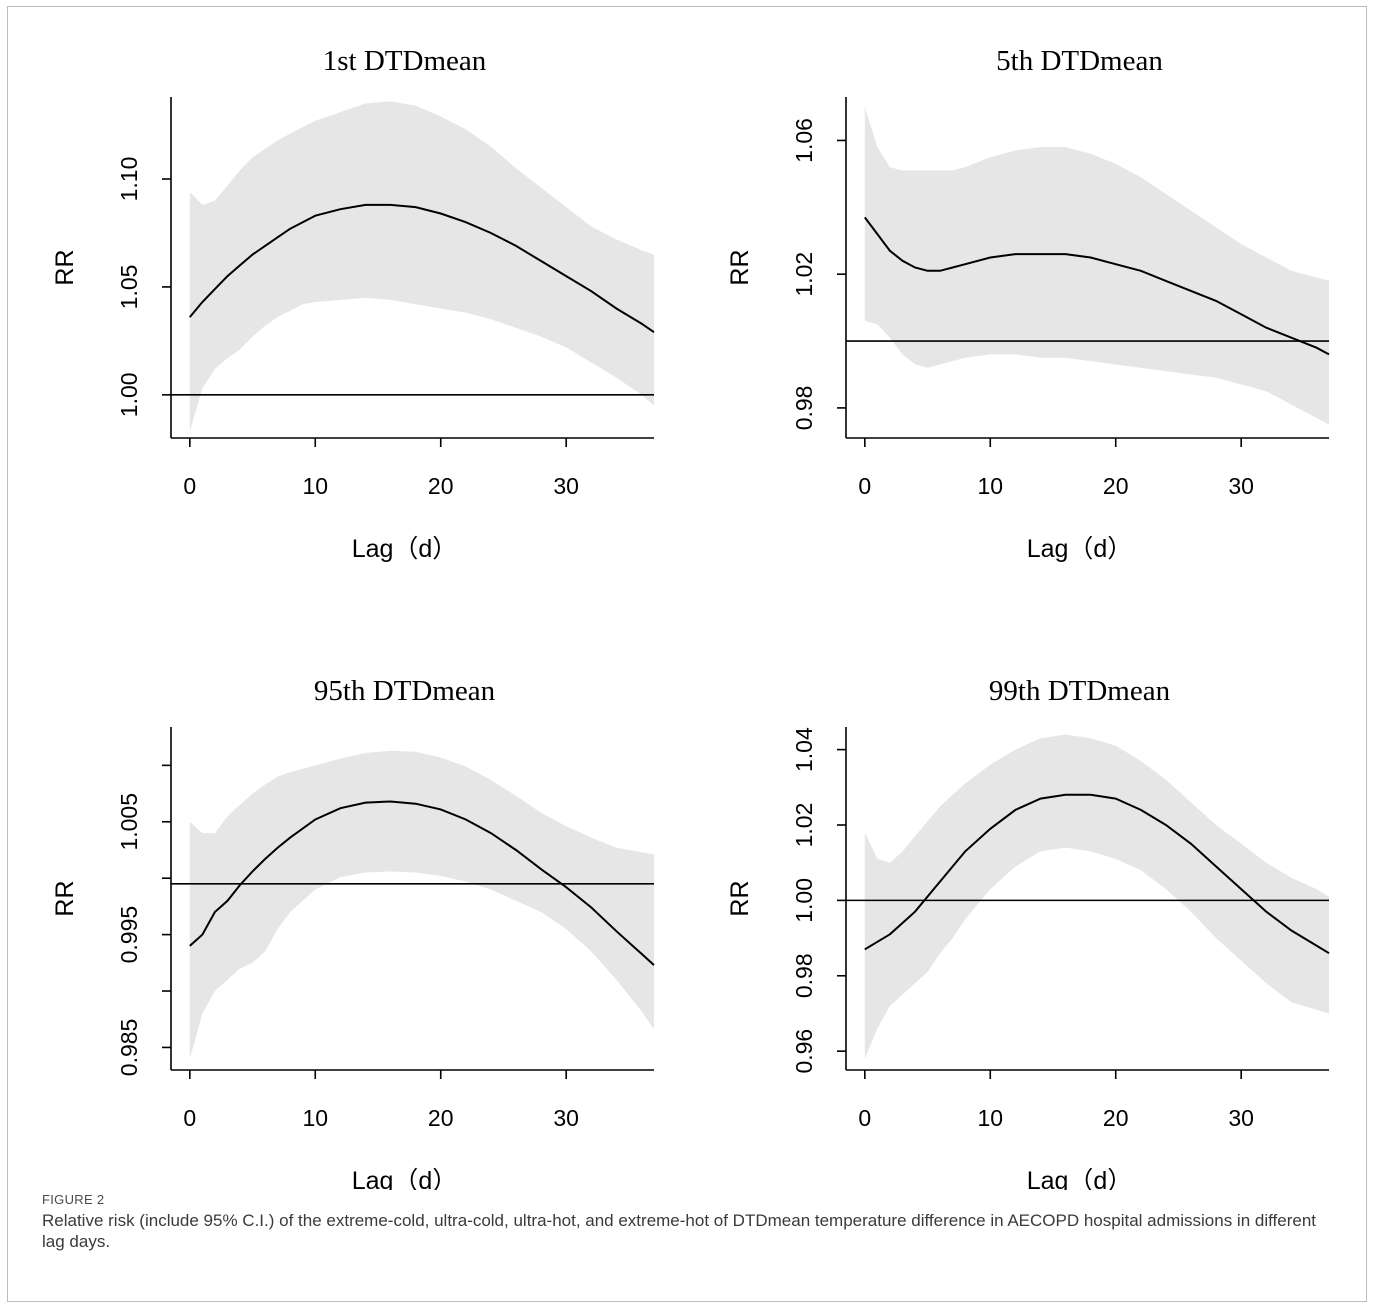  Describe the element at coordinates (129, 935) in the screenshot. I see `panel-3-y-tick-label: 0.995` at that location.